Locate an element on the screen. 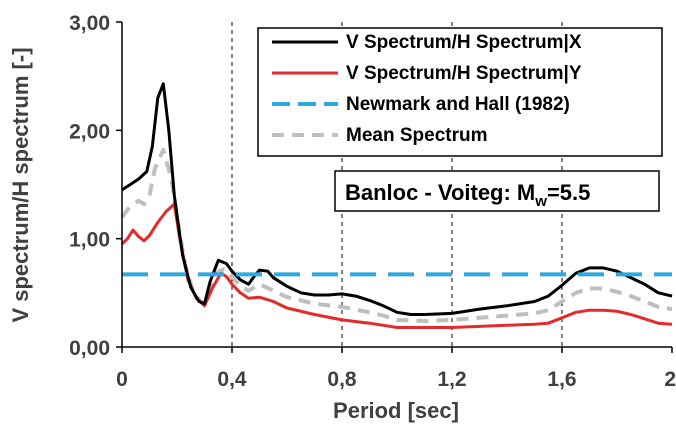 This screenshot has width=676, height=428. annotation-box is located at coordinates (497, 191).